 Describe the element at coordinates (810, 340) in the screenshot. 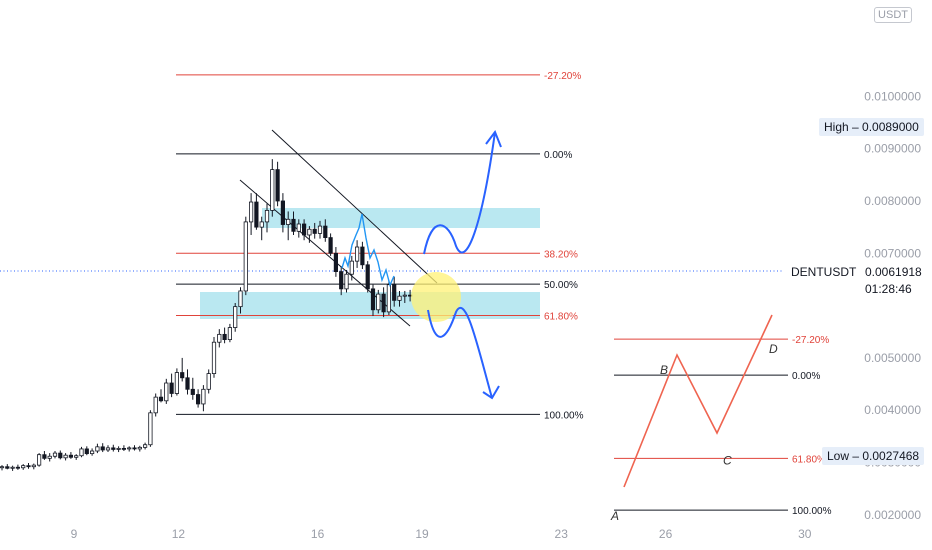

I see `pattern-level-label: -27.20%` at that location.